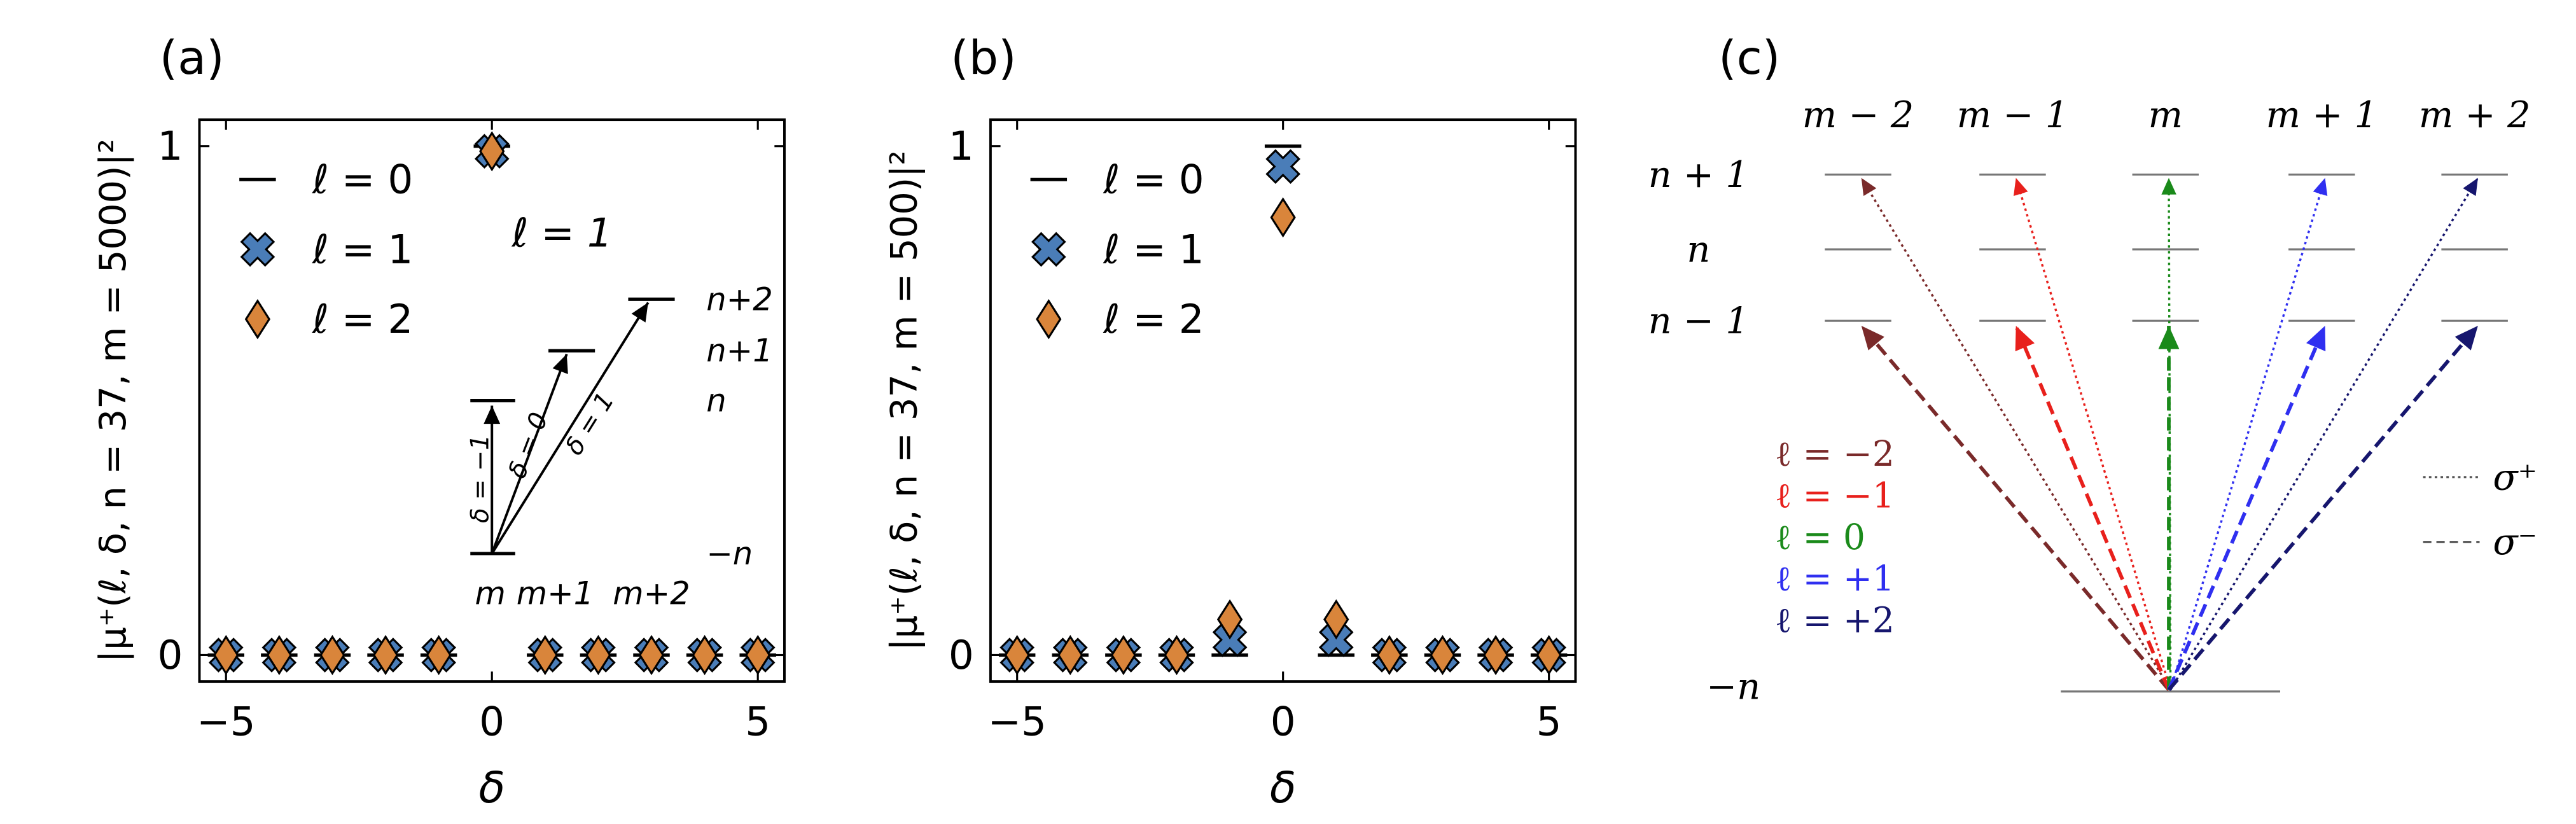 The image size is (2576, 824). What do you see at coordinates (363, 319) in the screenshot?
I see `legend-label: ℓ = 2` at bounding box center [363, 319].